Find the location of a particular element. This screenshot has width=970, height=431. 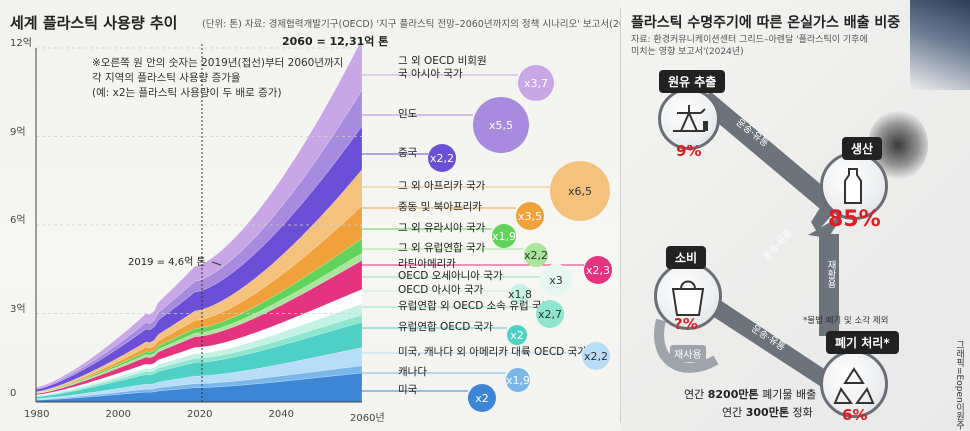

label-reuse: 재사용 is located at coordinates (688, 353).